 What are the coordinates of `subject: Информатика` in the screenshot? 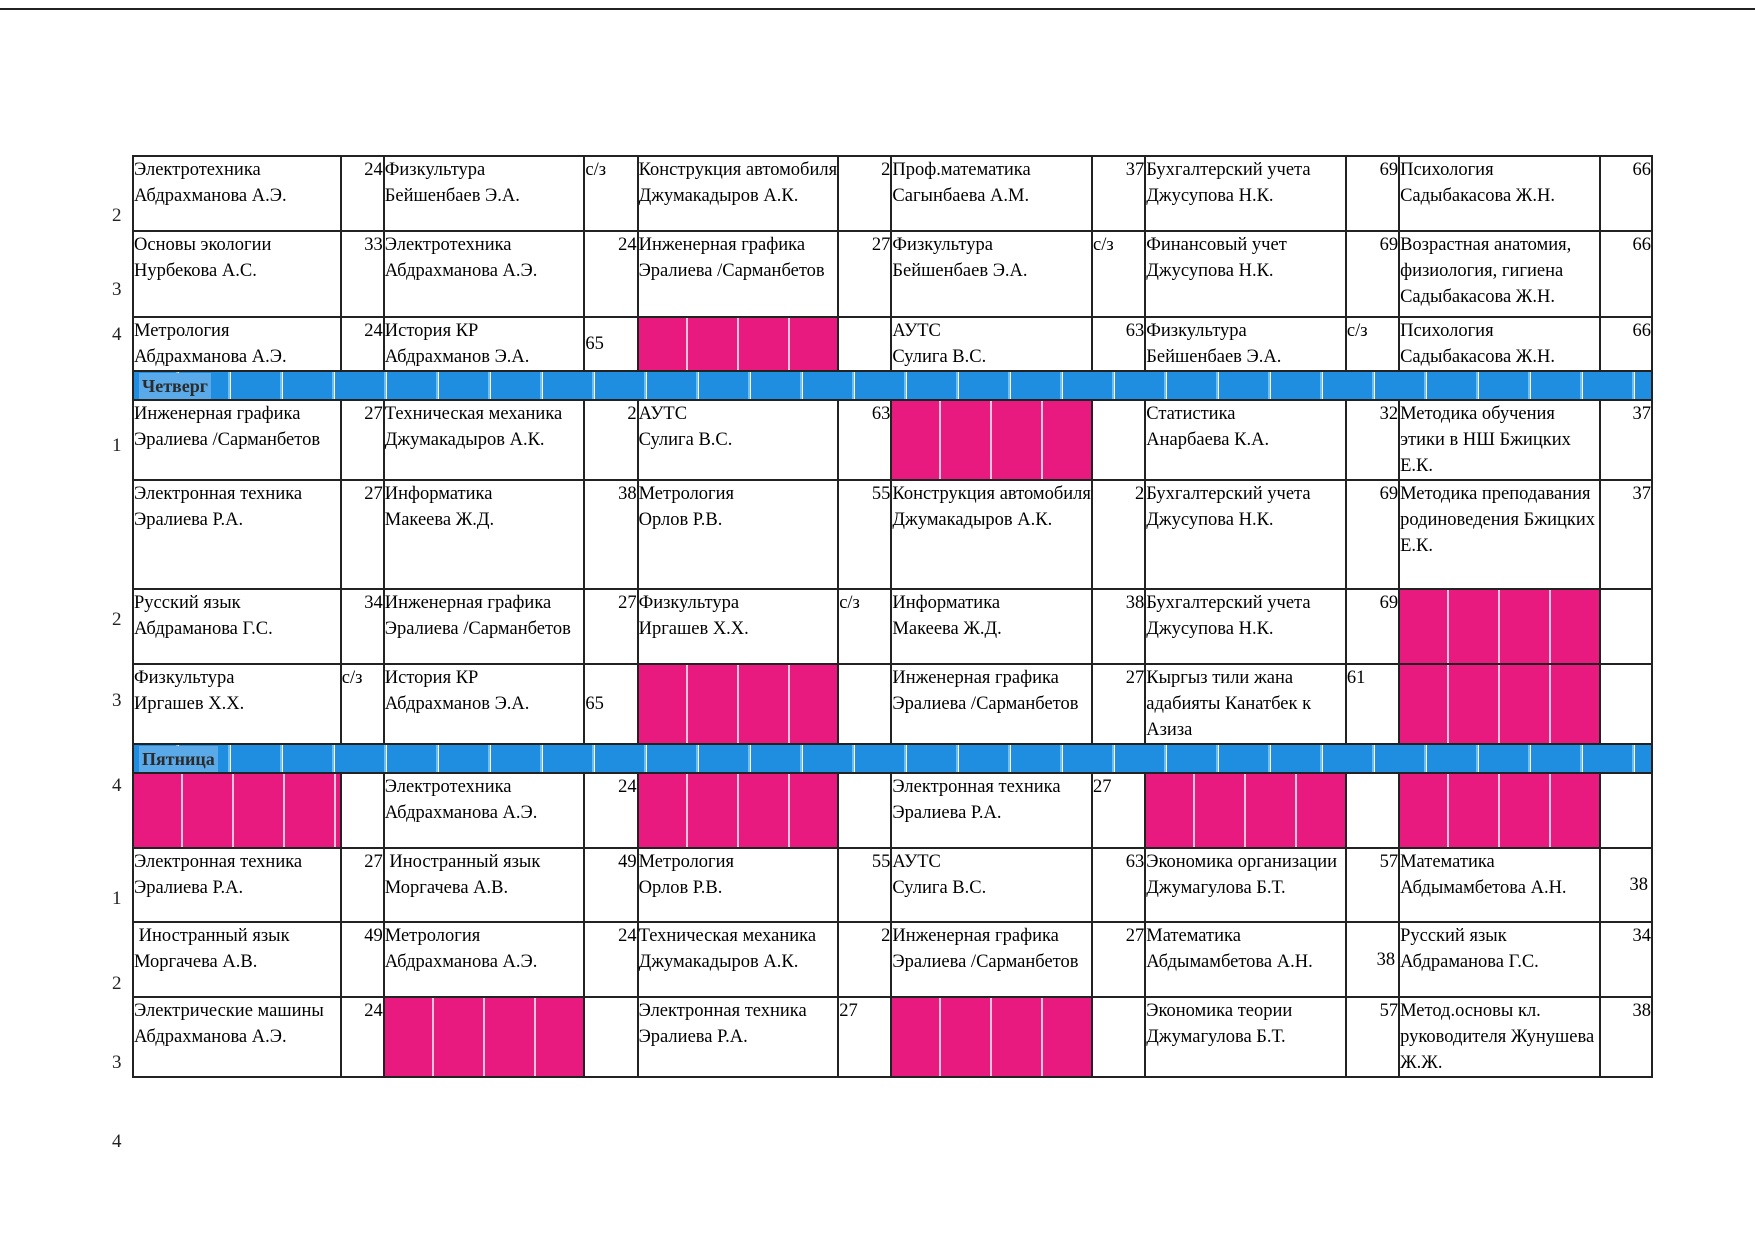 It's located at (946, 603).